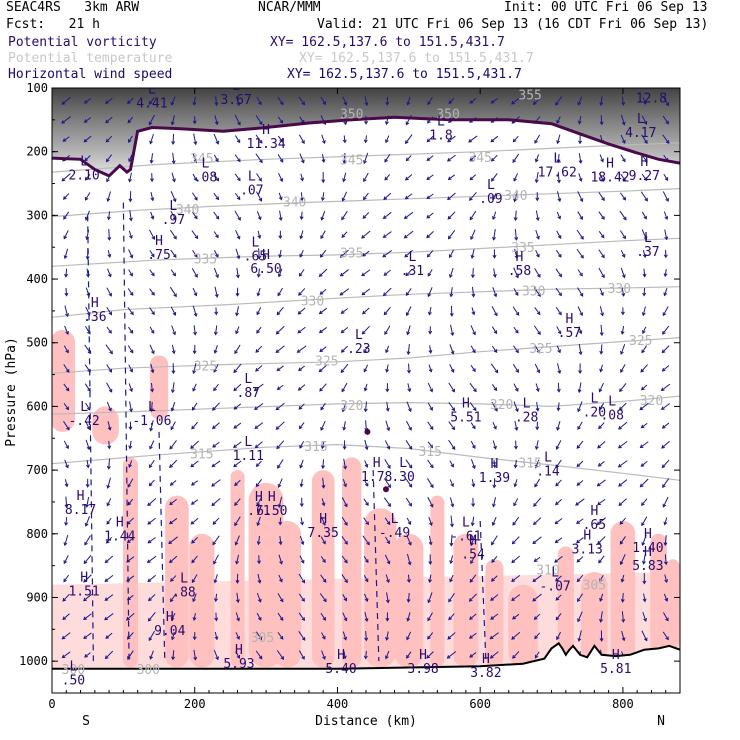  What do you see at coordinates (255, 249) in the screenshot?
I see `extreme-marker: L.65` at bounding box center [255, 249].